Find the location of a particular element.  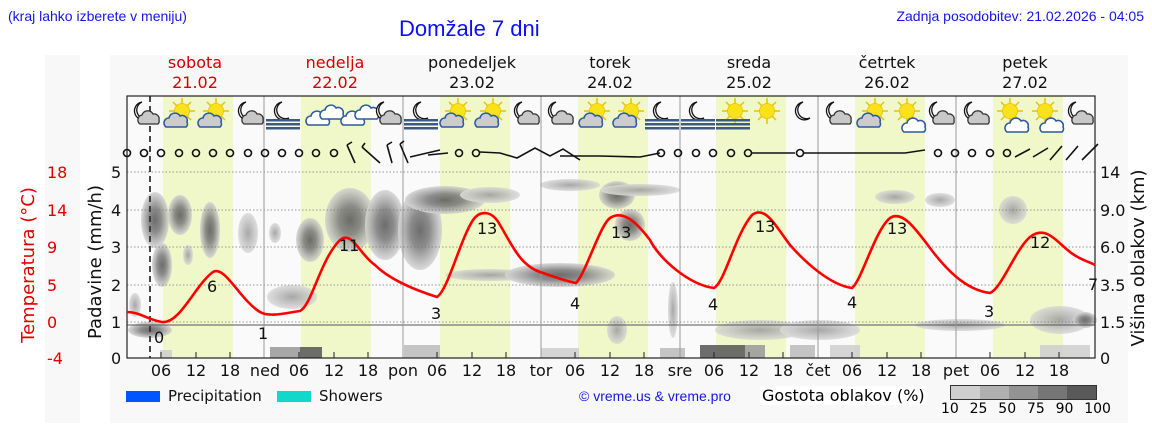

location-hint: (kraj lahko izberete v meniju) is located at coordinates (97, 16).